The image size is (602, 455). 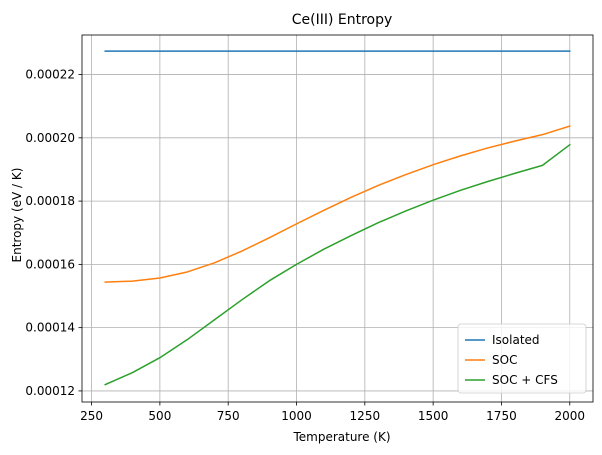 I want to click on chart-title: Ce(III) Entropy, so click(x=342, y=20).